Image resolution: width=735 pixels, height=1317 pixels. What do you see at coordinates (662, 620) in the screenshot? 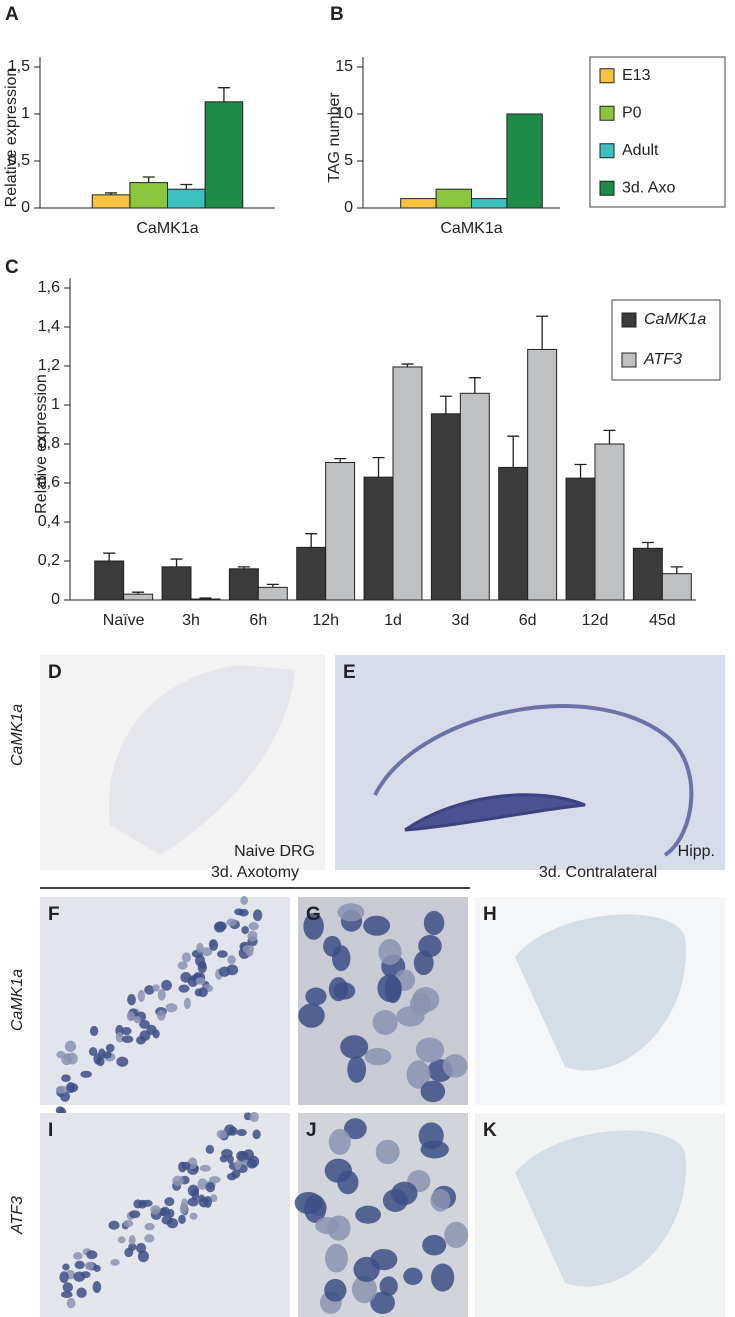
I see `x-tick-label: 45d` at bounding box center [662, 620].